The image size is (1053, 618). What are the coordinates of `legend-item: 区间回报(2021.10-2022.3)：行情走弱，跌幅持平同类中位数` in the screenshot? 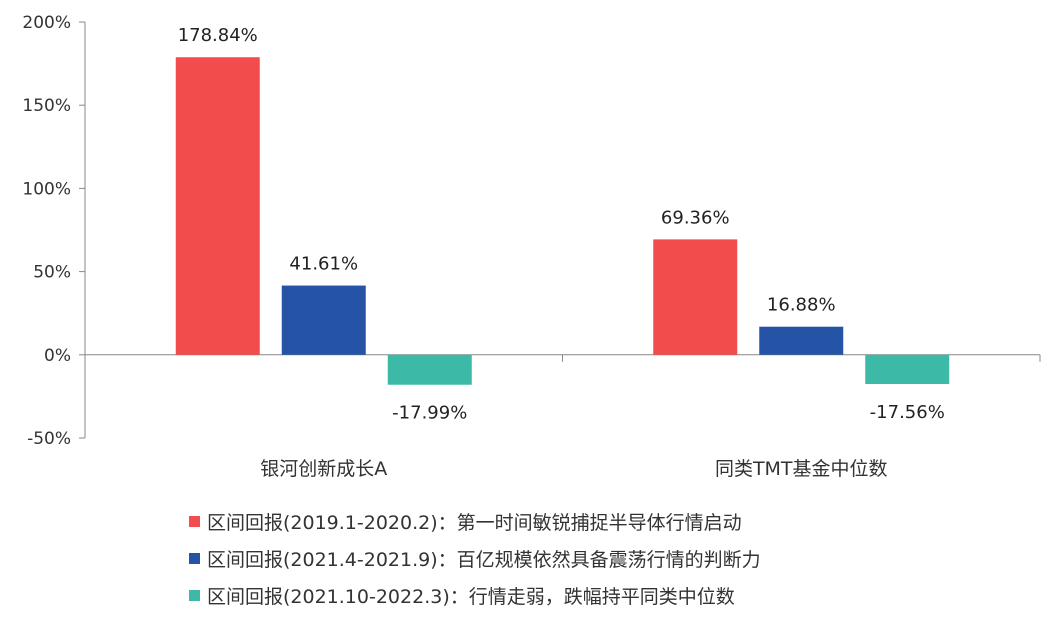 It's located at (475, 595).